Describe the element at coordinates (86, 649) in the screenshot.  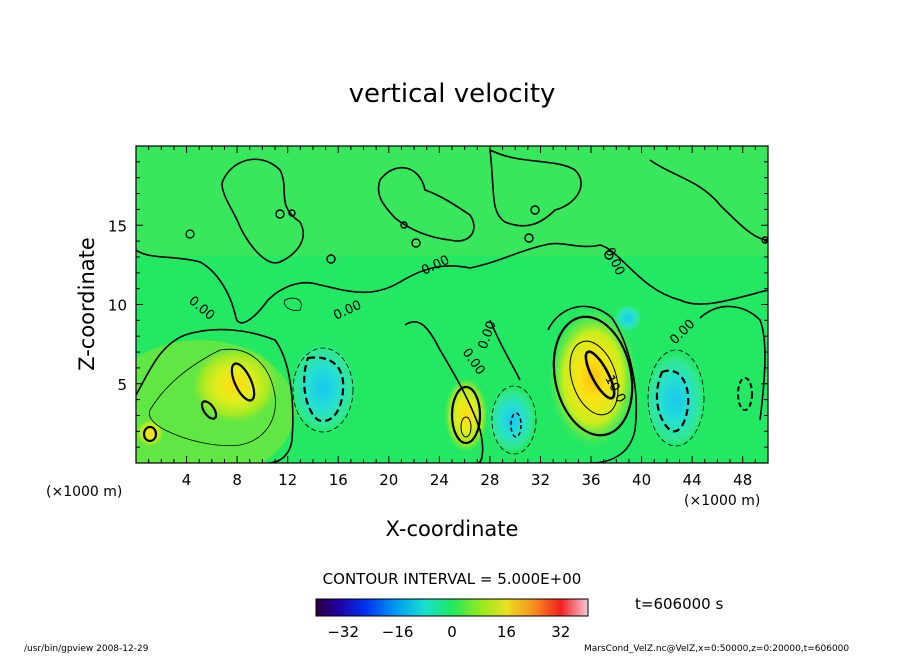
I see `footer-left: /usr/bin/gpview 2008-12-29` at that location.